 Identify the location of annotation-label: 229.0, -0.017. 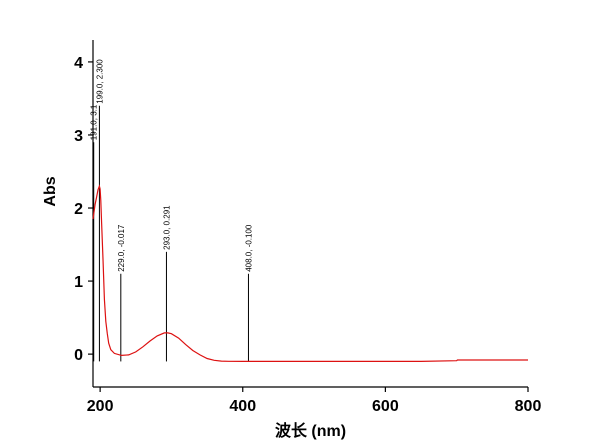
(121, 248).